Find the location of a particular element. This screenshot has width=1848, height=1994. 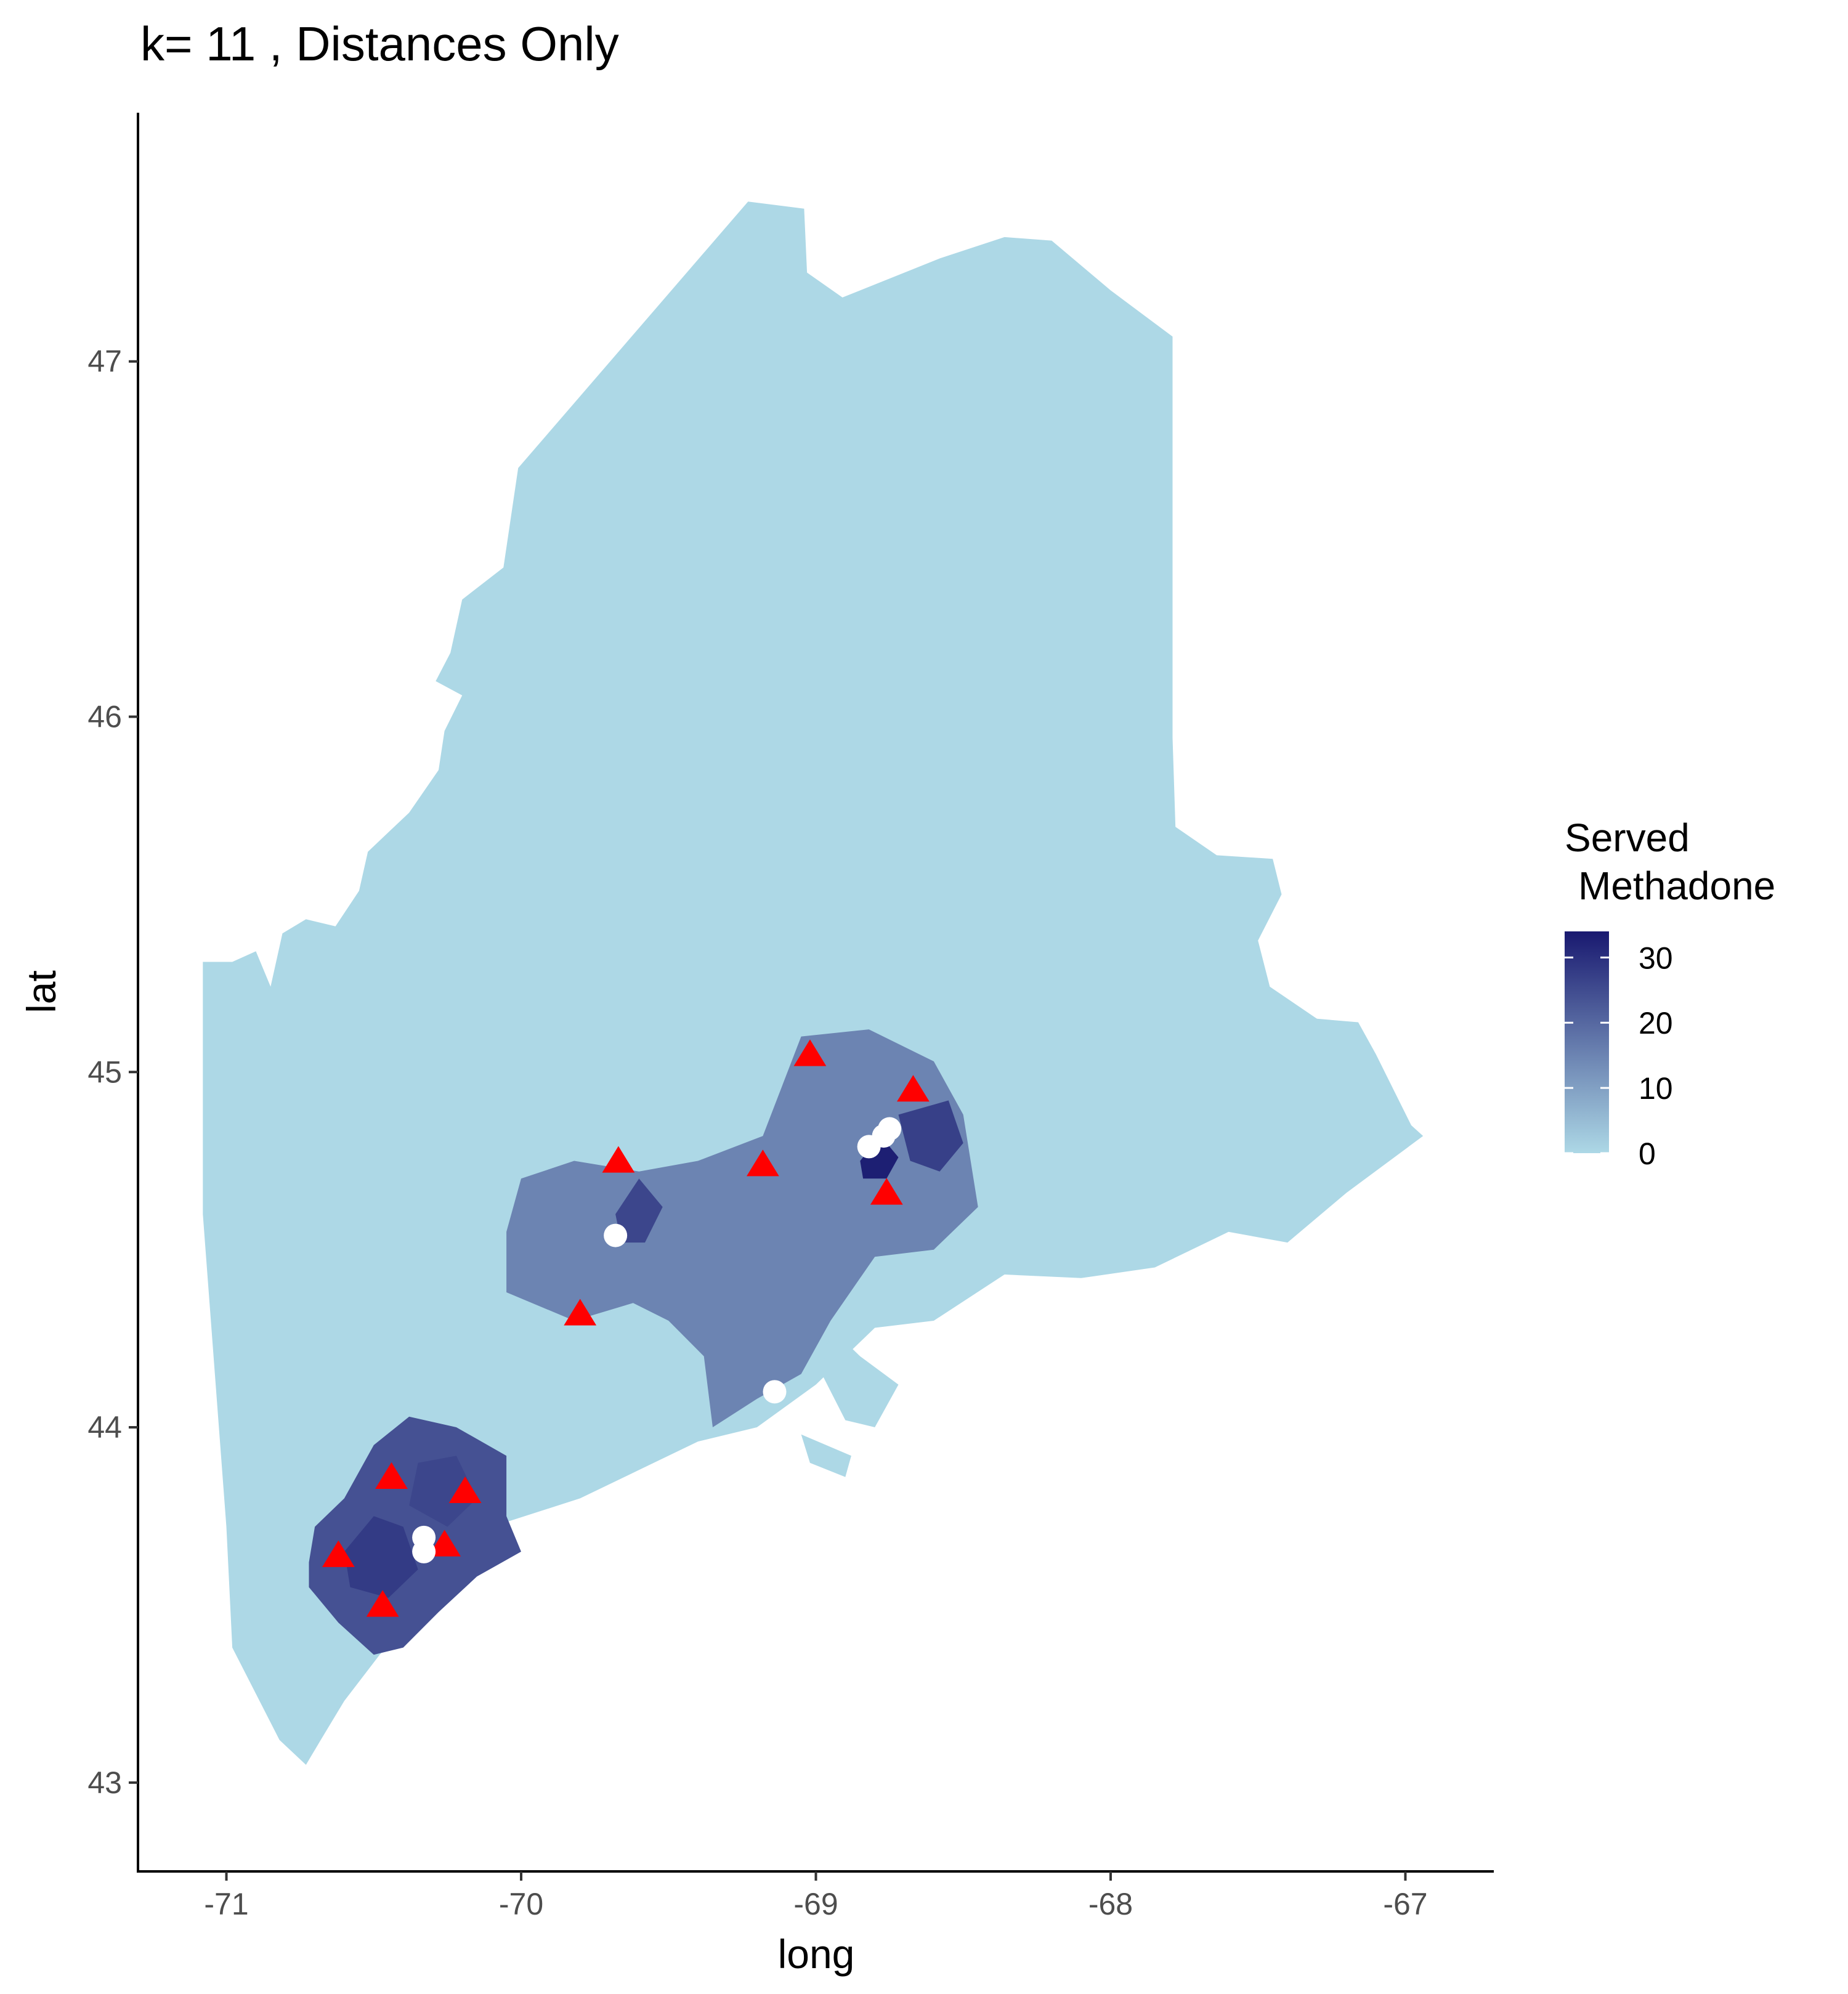

y-tick-label: 46 is located at coordinates (104, 717).